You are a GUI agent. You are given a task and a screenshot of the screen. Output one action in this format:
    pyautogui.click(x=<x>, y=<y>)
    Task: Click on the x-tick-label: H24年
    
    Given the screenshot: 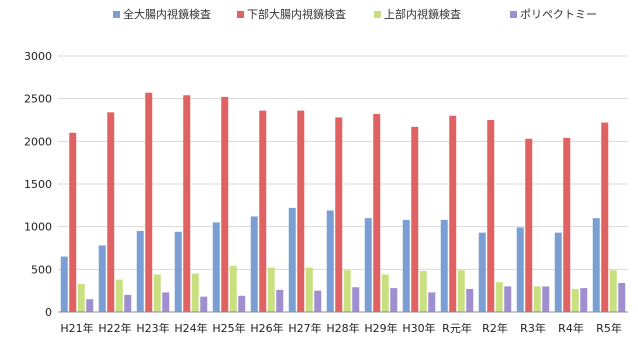 What is the action you would take?
    pyautogui.click(x=190, y=328)
    